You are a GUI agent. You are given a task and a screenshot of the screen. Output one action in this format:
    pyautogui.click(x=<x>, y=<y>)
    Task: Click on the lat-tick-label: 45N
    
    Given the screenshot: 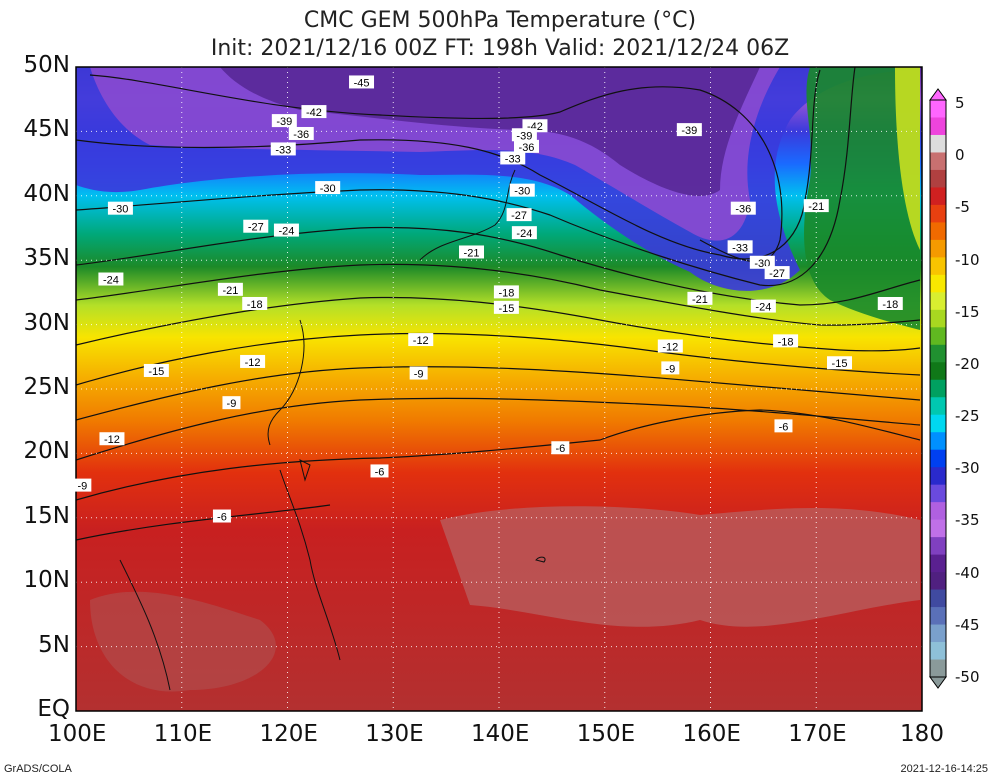 What is the action you would take?
    pyautogui.click(x=46, y=129)
    